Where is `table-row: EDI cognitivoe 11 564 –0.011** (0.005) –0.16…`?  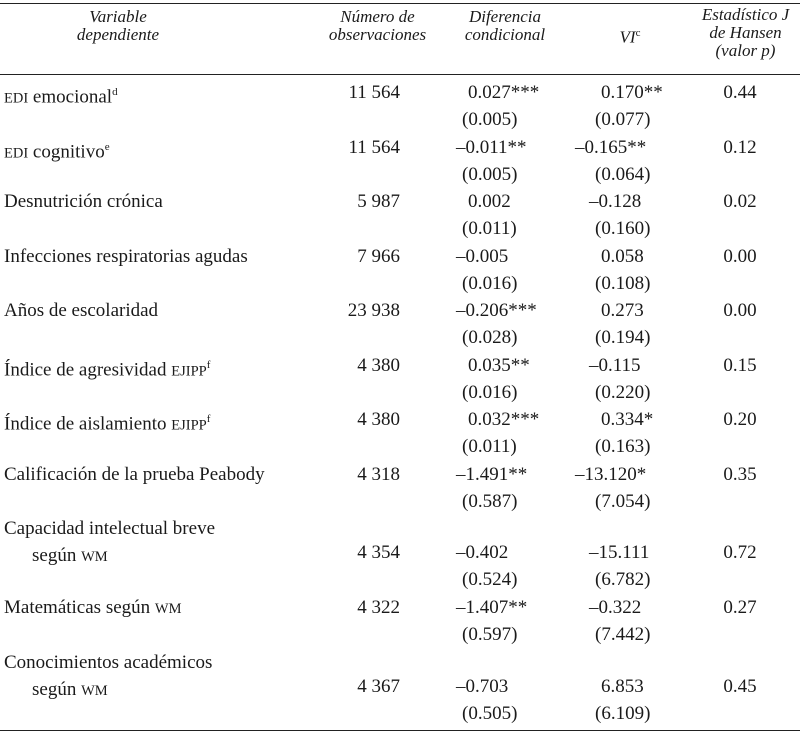 table-row: EDI cognitivoe 11 564 –0.011** (0.005) –0.16… is located at coordinates (401, 158).